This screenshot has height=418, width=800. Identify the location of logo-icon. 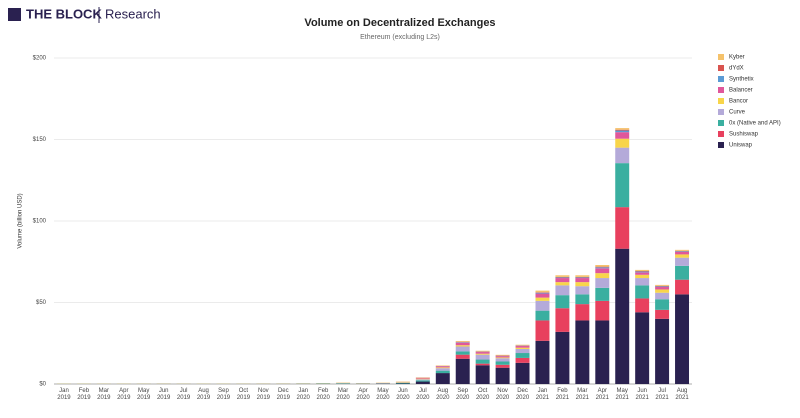
(14, 14).